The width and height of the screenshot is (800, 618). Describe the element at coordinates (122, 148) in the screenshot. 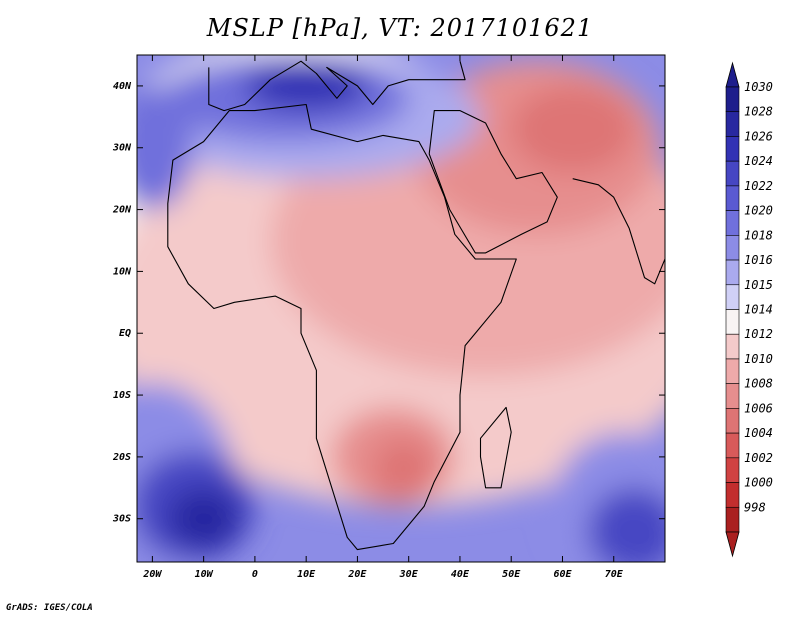

I see `lat-tick-label: 30N` at that location.